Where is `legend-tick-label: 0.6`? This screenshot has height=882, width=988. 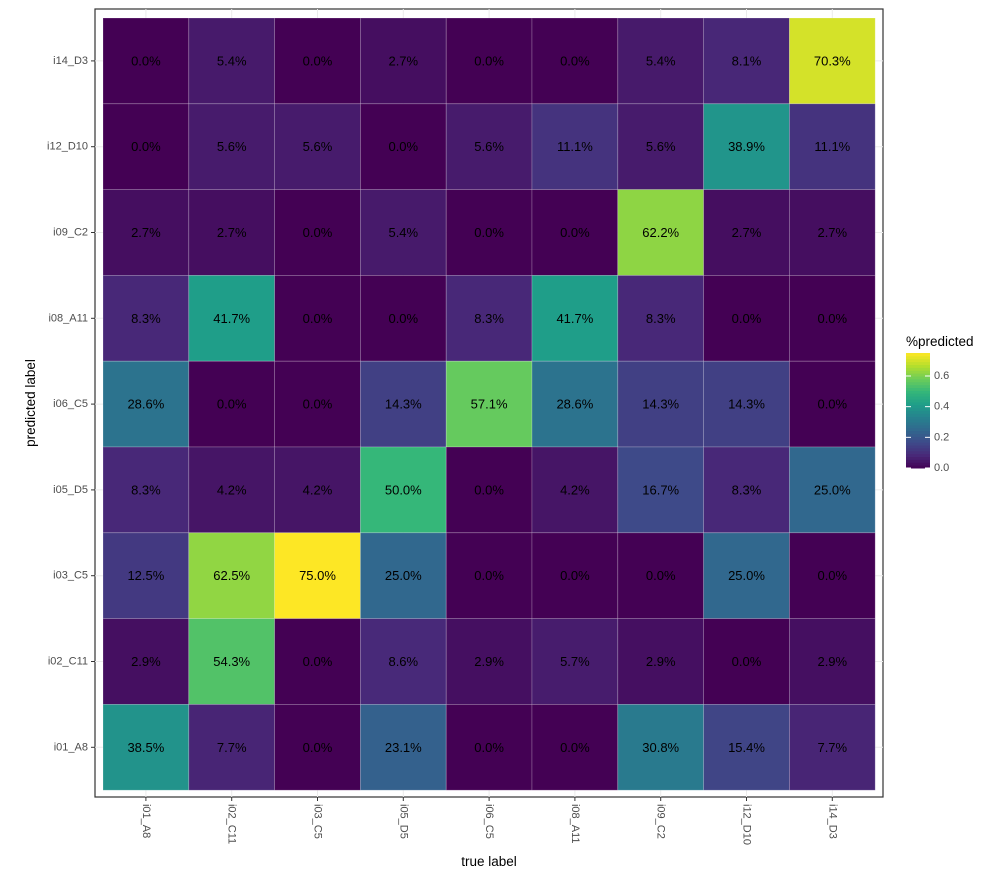 legend-tick-label: 0.6 is located at coordinates (941, 376).